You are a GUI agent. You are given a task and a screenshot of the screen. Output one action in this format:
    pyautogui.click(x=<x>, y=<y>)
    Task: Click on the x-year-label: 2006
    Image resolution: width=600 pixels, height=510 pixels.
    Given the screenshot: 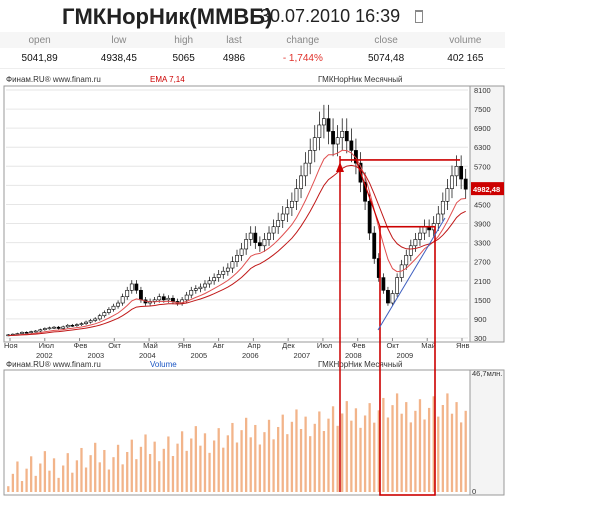 What is the action you would take?
    pyautogui.click(x=250, y=355)
    